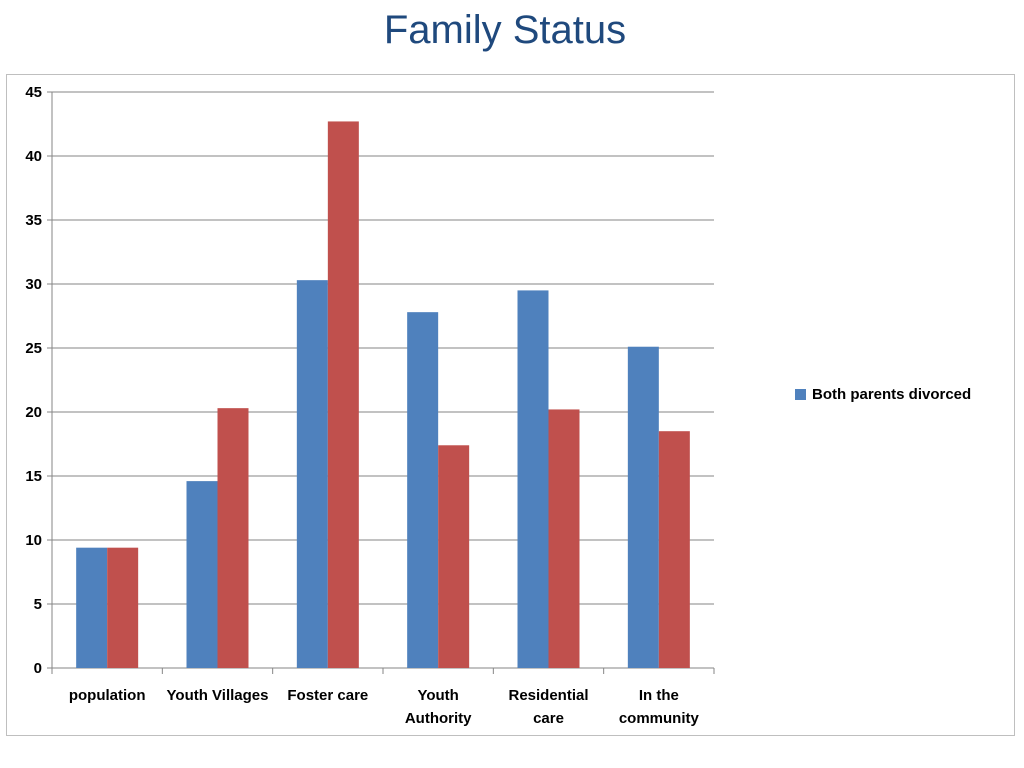 This screenshot has width=1024, height=768. I want to click on legend-swatch, so click(800, 394).